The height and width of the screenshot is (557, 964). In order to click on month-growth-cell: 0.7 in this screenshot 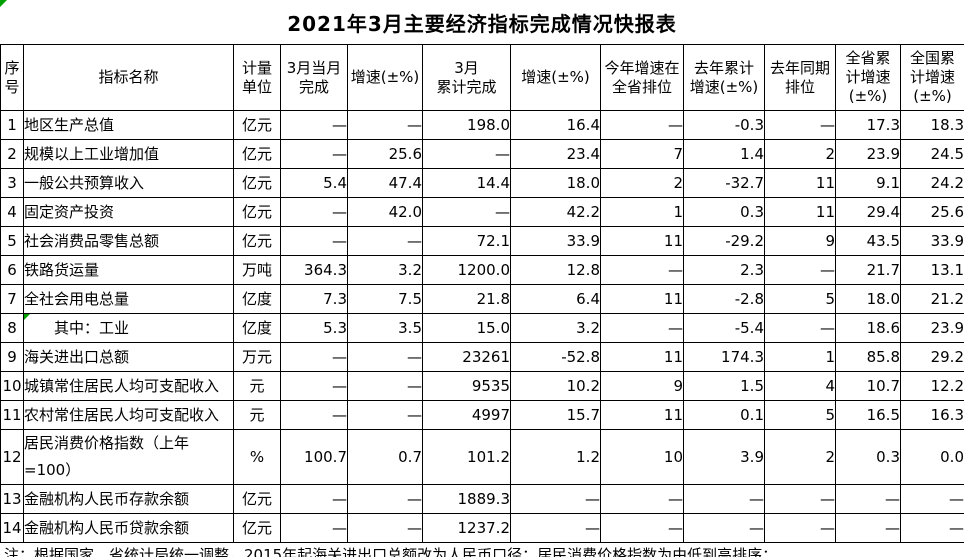, I will do `click(385, 457)`.